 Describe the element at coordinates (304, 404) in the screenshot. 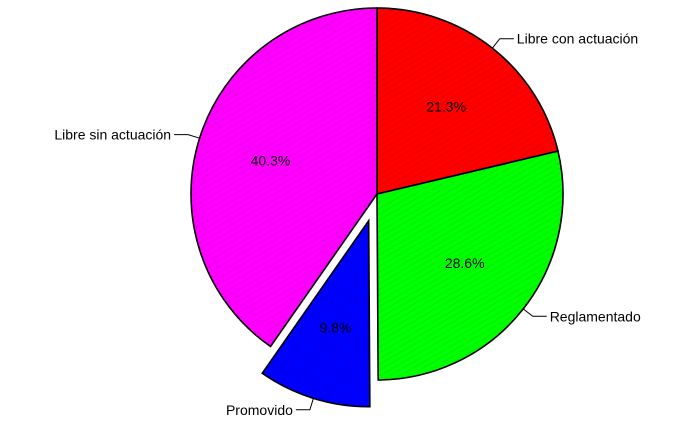

I see `leader-line-promovido` at that location.